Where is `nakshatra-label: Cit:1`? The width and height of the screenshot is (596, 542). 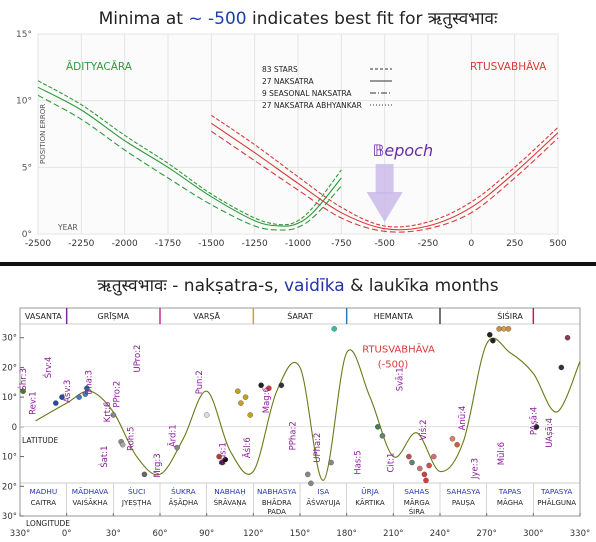
nakshatra-label: Cit:1 is located at coordinates (391, 463).